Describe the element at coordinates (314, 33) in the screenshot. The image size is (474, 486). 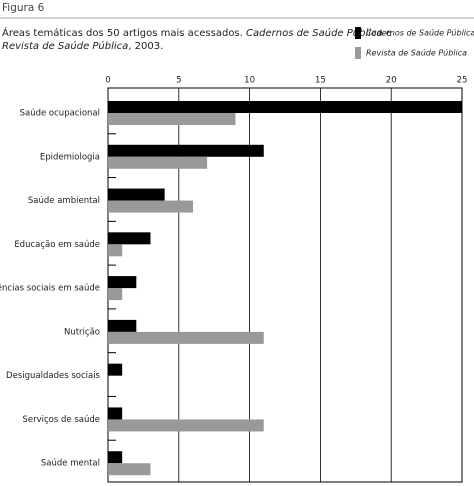
I see `caption-text: Cadernos de Saúde Pública` at that location.